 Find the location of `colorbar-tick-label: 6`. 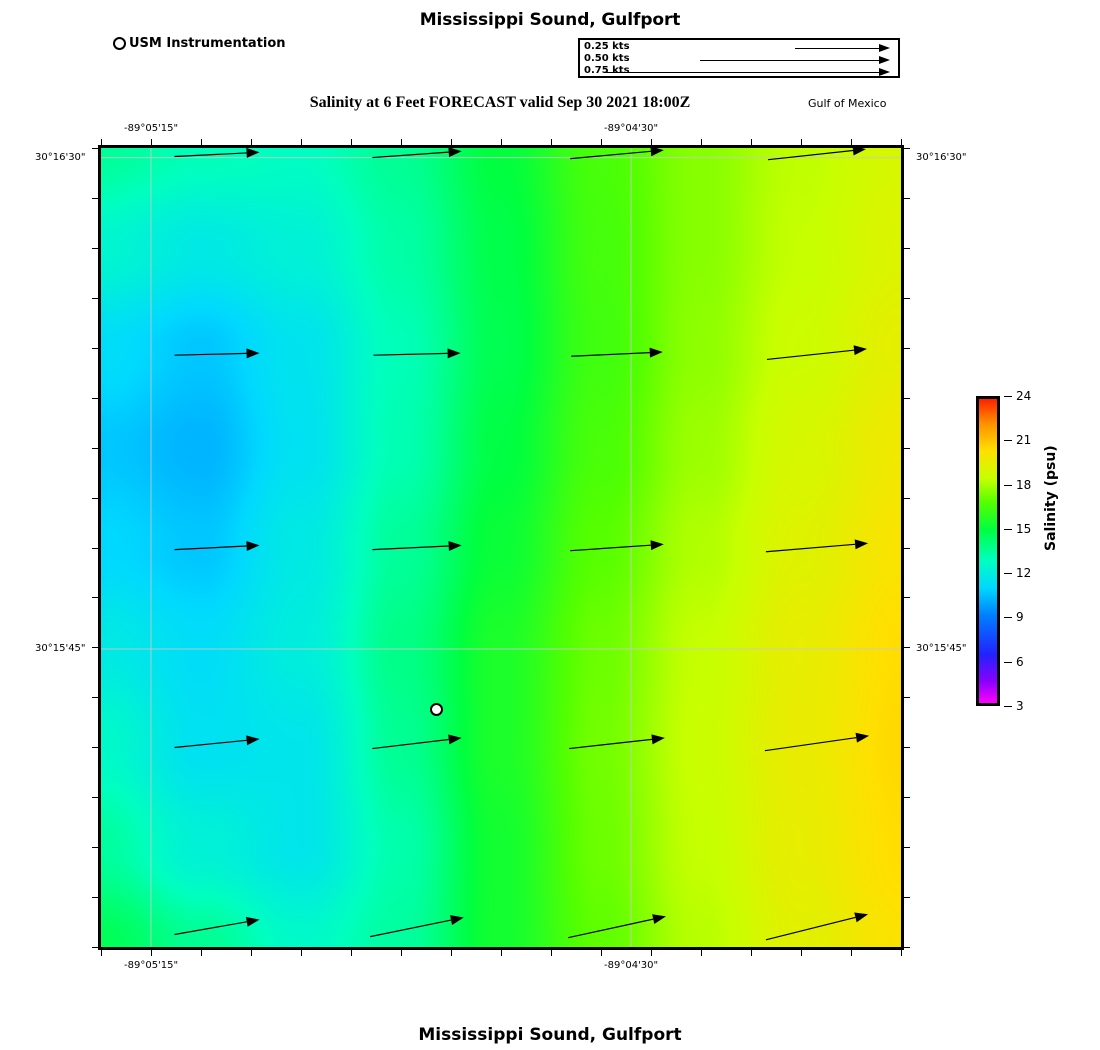

colorbar-tick-label: 6 is located at coordinates (1020, 661).